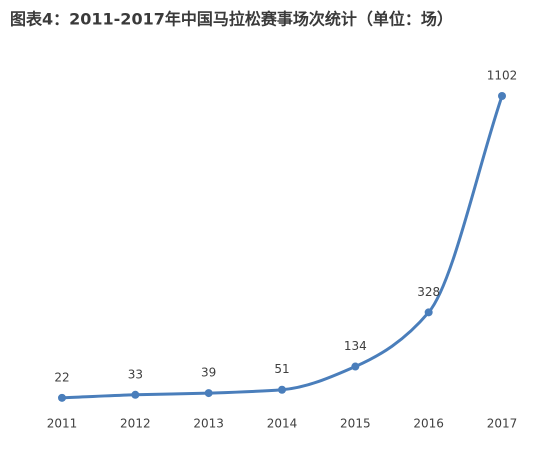 The image size is (550, 450). What do you see at coordinates (281, 369) in the screenshot?
I see `data-label: 51` at bounding box center [281, 369].